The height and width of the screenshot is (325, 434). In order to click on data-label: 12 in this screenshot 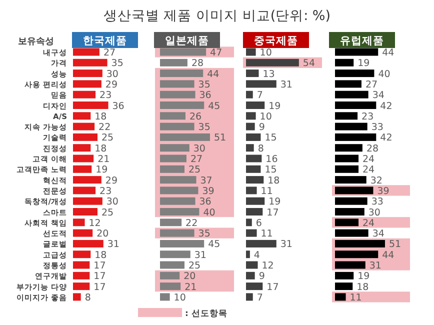, I will do `click(94, 223)`.